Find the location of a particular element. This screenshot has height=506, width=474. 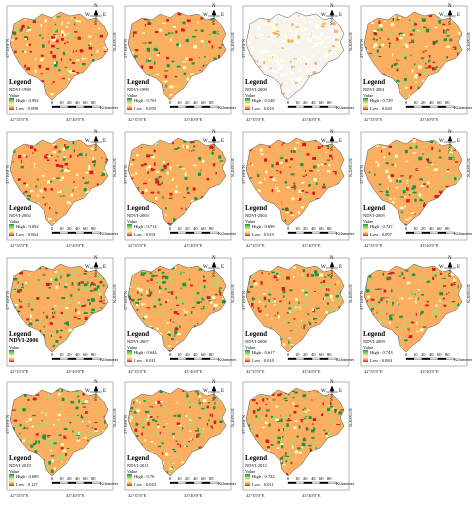

legend-high: High : 0.722 is located at coordinates (263, 476).